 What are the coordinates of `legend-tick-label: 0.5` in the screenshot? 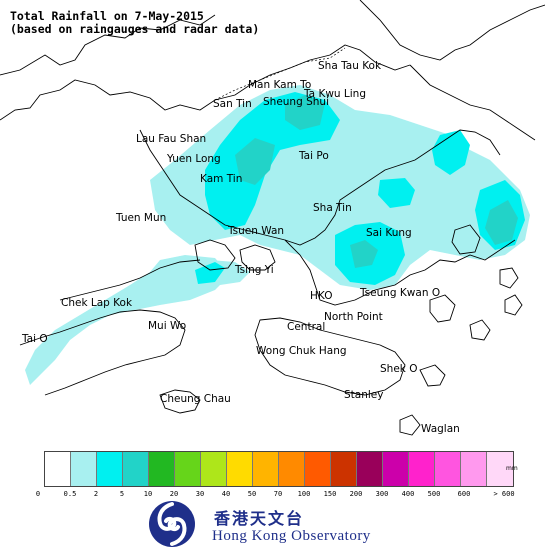 It's located at (70, 494).